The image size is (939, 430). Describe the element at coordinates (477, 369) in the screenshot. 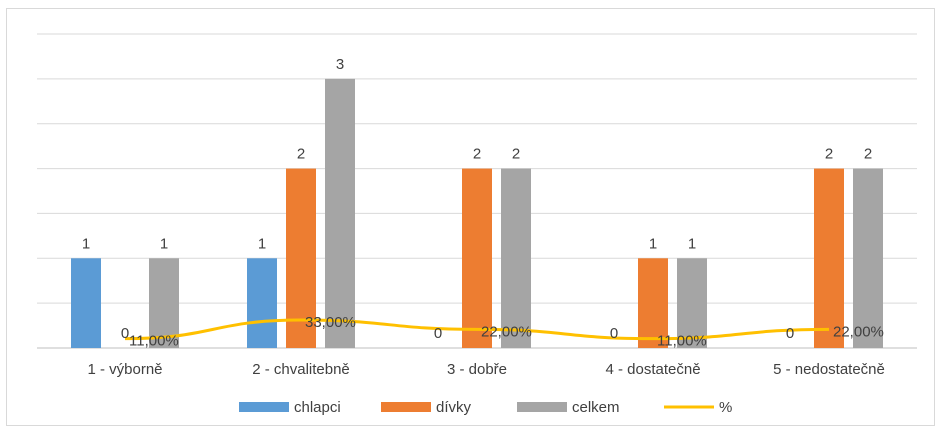

I see `category-label-3: 3 - dobře` at that location.